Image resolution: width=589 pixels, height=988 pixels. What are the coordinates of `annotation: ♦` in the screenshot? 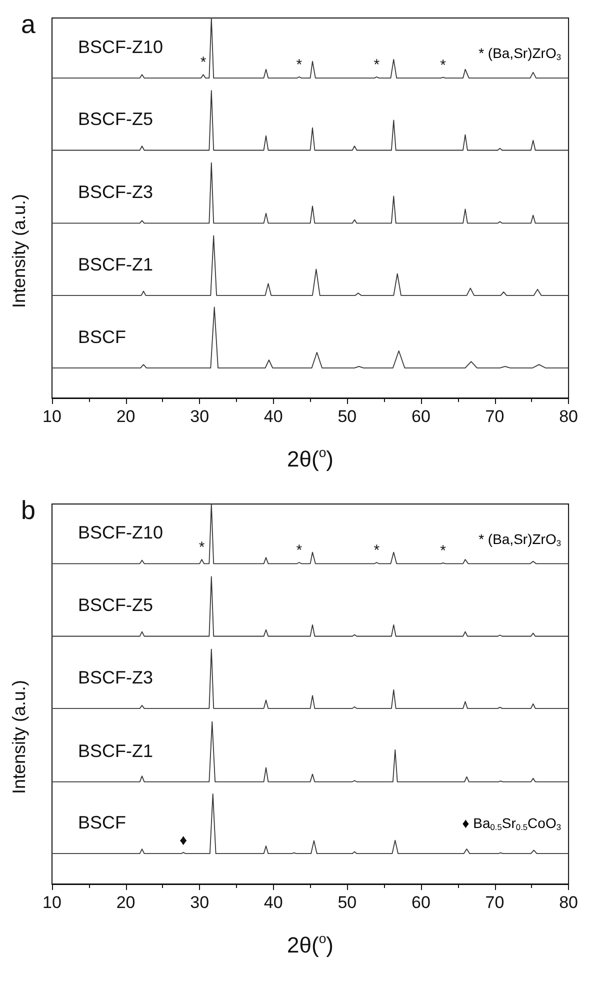 It's located at (184, 840).